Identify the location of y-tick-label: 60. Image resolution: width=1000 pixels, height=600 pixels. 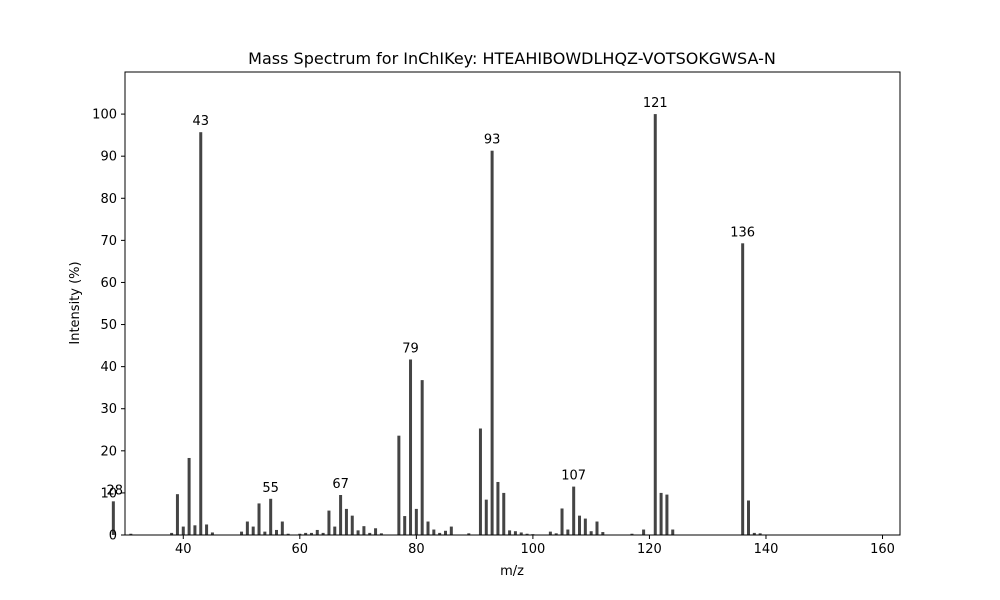
(108, 283).